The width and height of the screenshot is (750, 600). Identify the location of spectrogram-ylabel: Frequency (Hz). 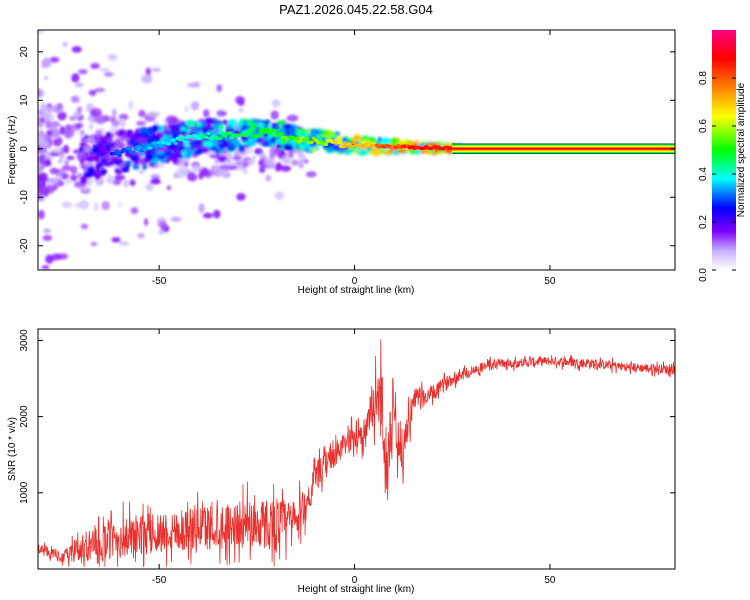
(12, 150).